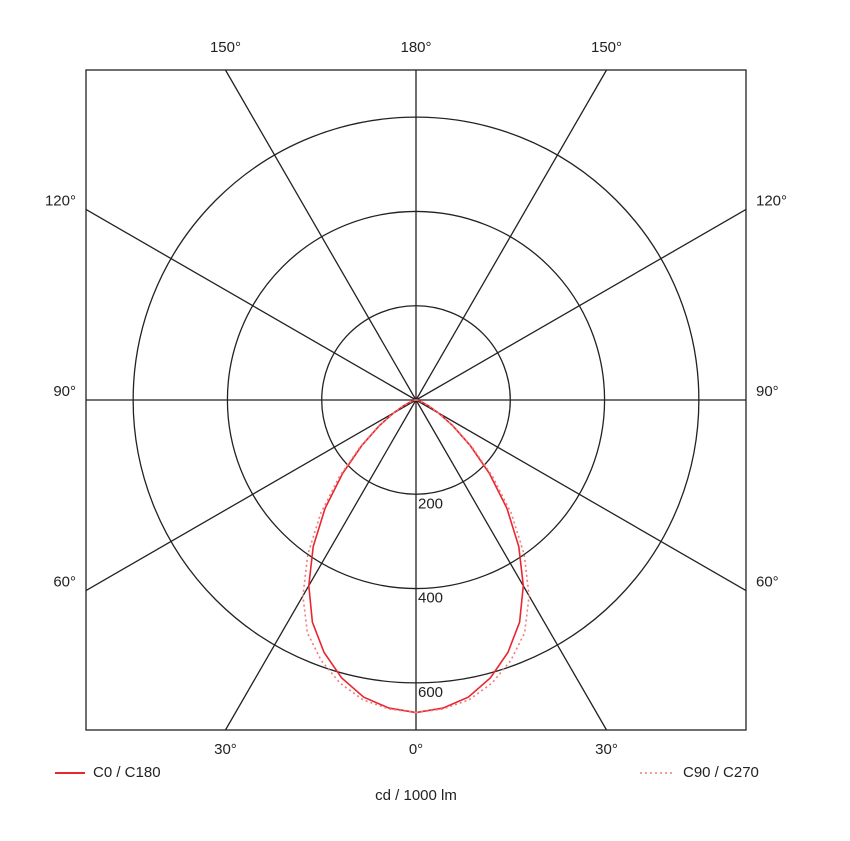  What do you see at coordinates (415, 47) in the screenshot?
I see `angle-label: 180°` at bounding box center [415, 47].